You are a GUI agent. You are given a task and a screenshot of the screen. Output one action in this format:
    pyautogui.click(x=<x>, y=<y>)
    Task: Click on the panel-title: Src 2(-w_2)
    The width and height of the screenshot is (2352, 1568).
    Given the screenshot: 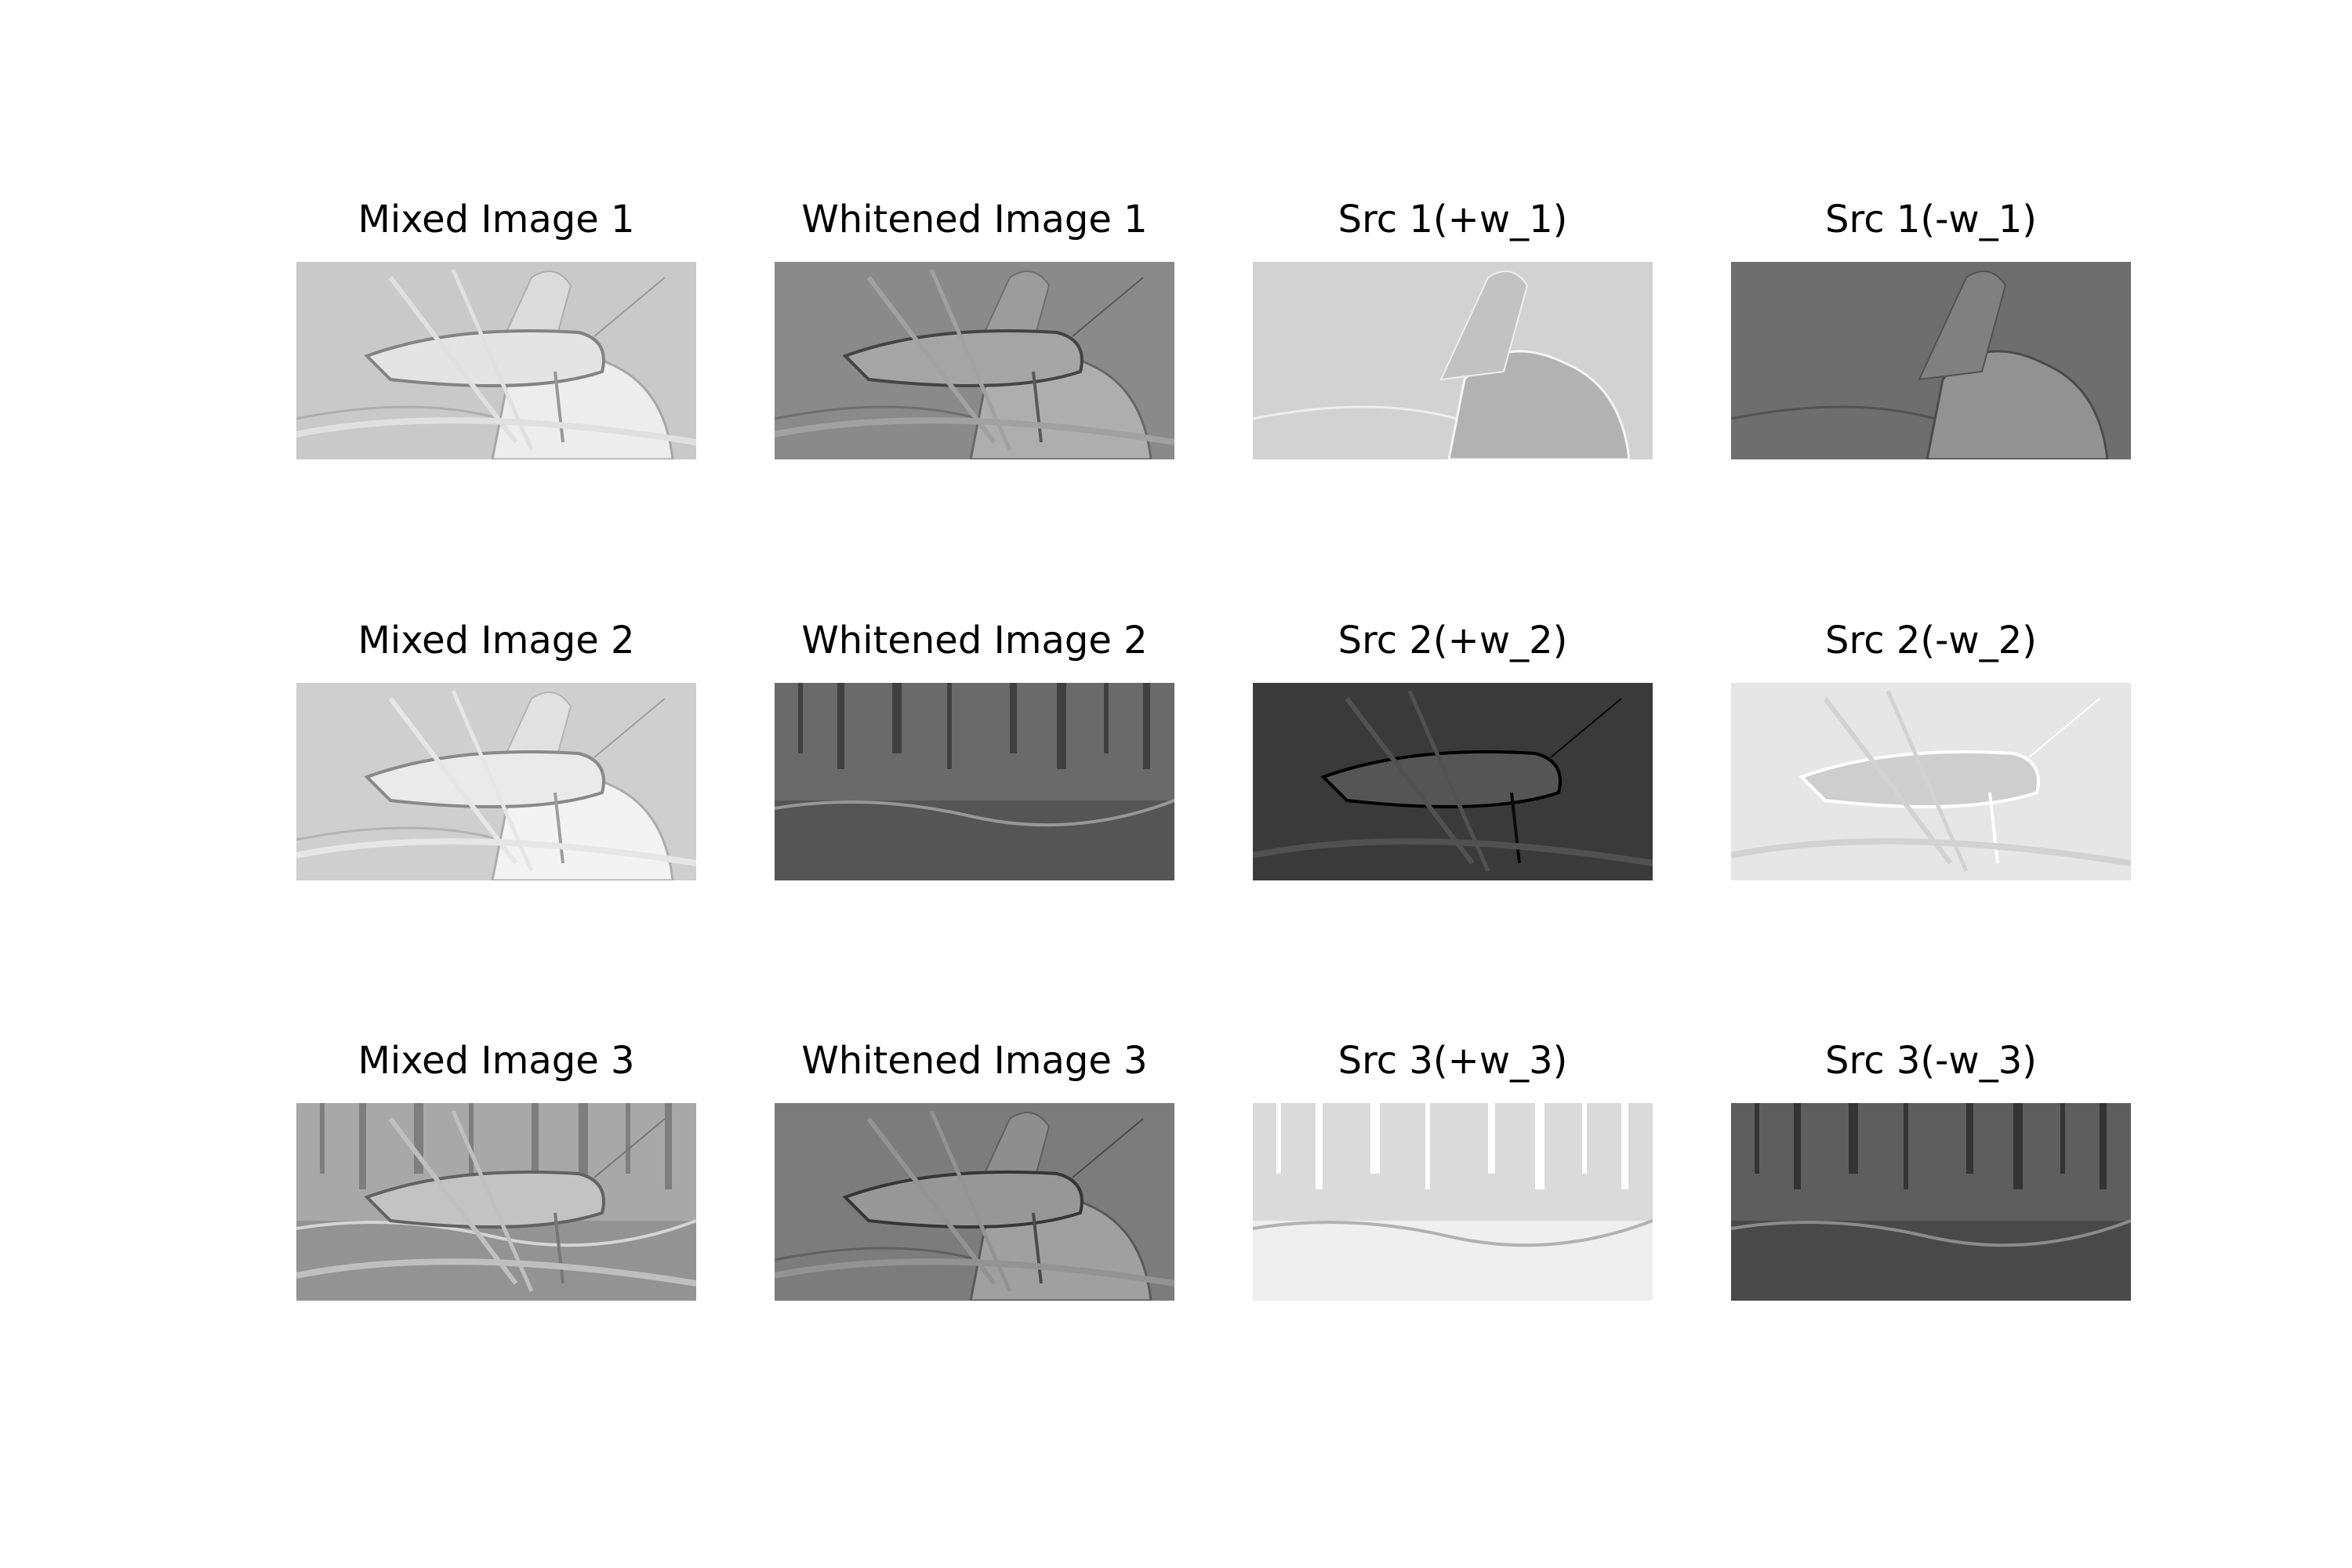 What is the action you would take?
    pyautogui.click(x=1931, y=640)
    